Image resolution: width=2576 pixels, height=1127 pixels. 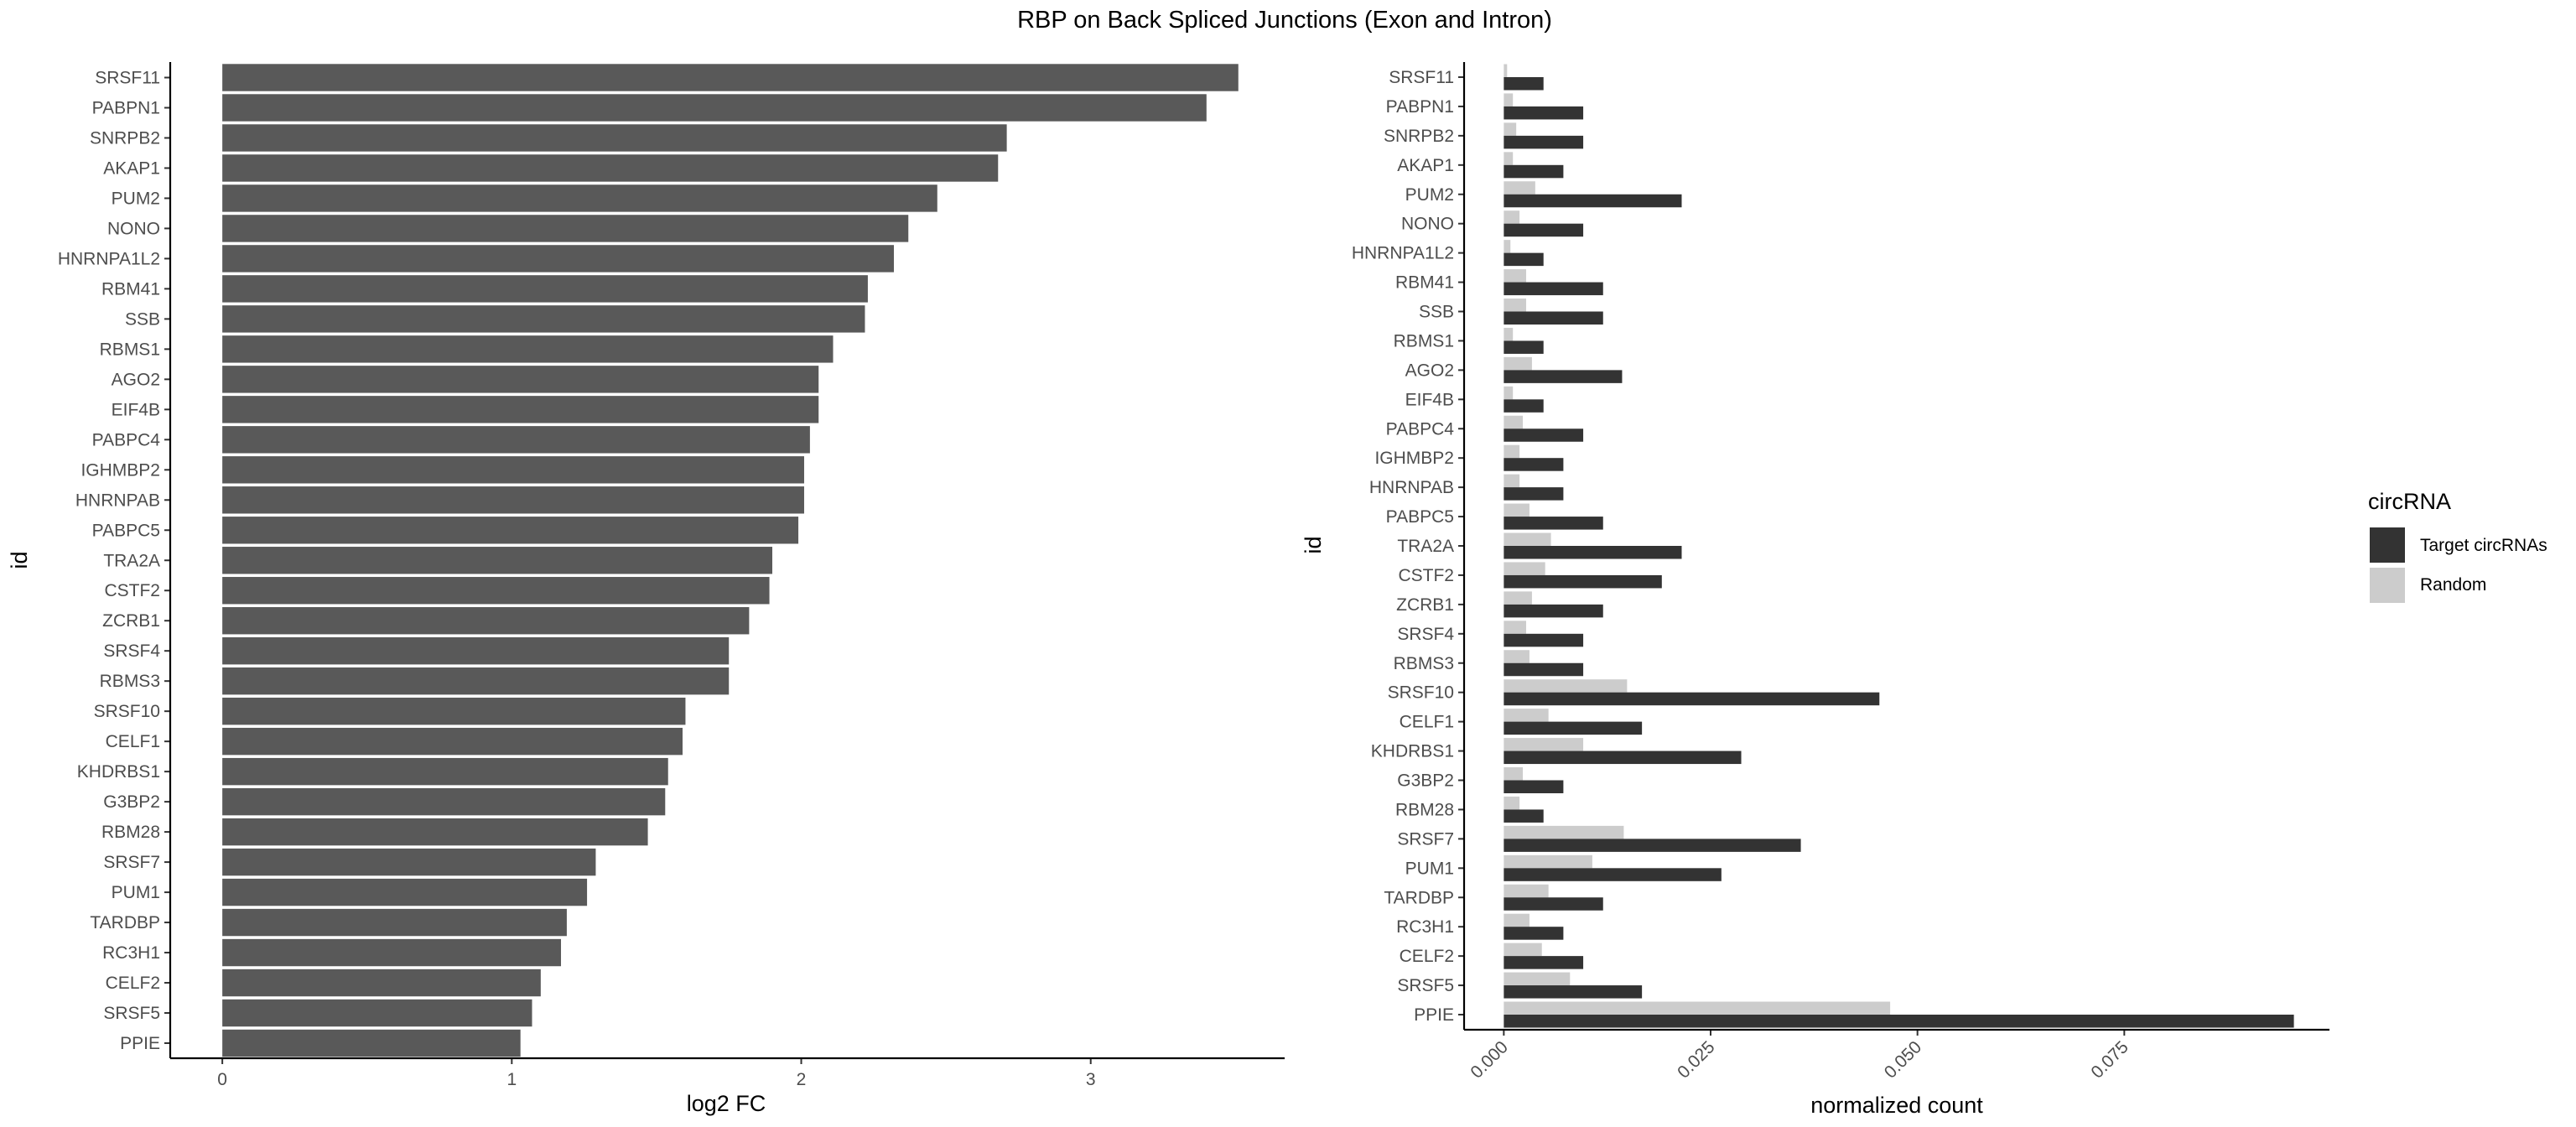 I want to click on normalized-count-category-label-pabpc4: PABPC4, so click(x=1420, y=429).